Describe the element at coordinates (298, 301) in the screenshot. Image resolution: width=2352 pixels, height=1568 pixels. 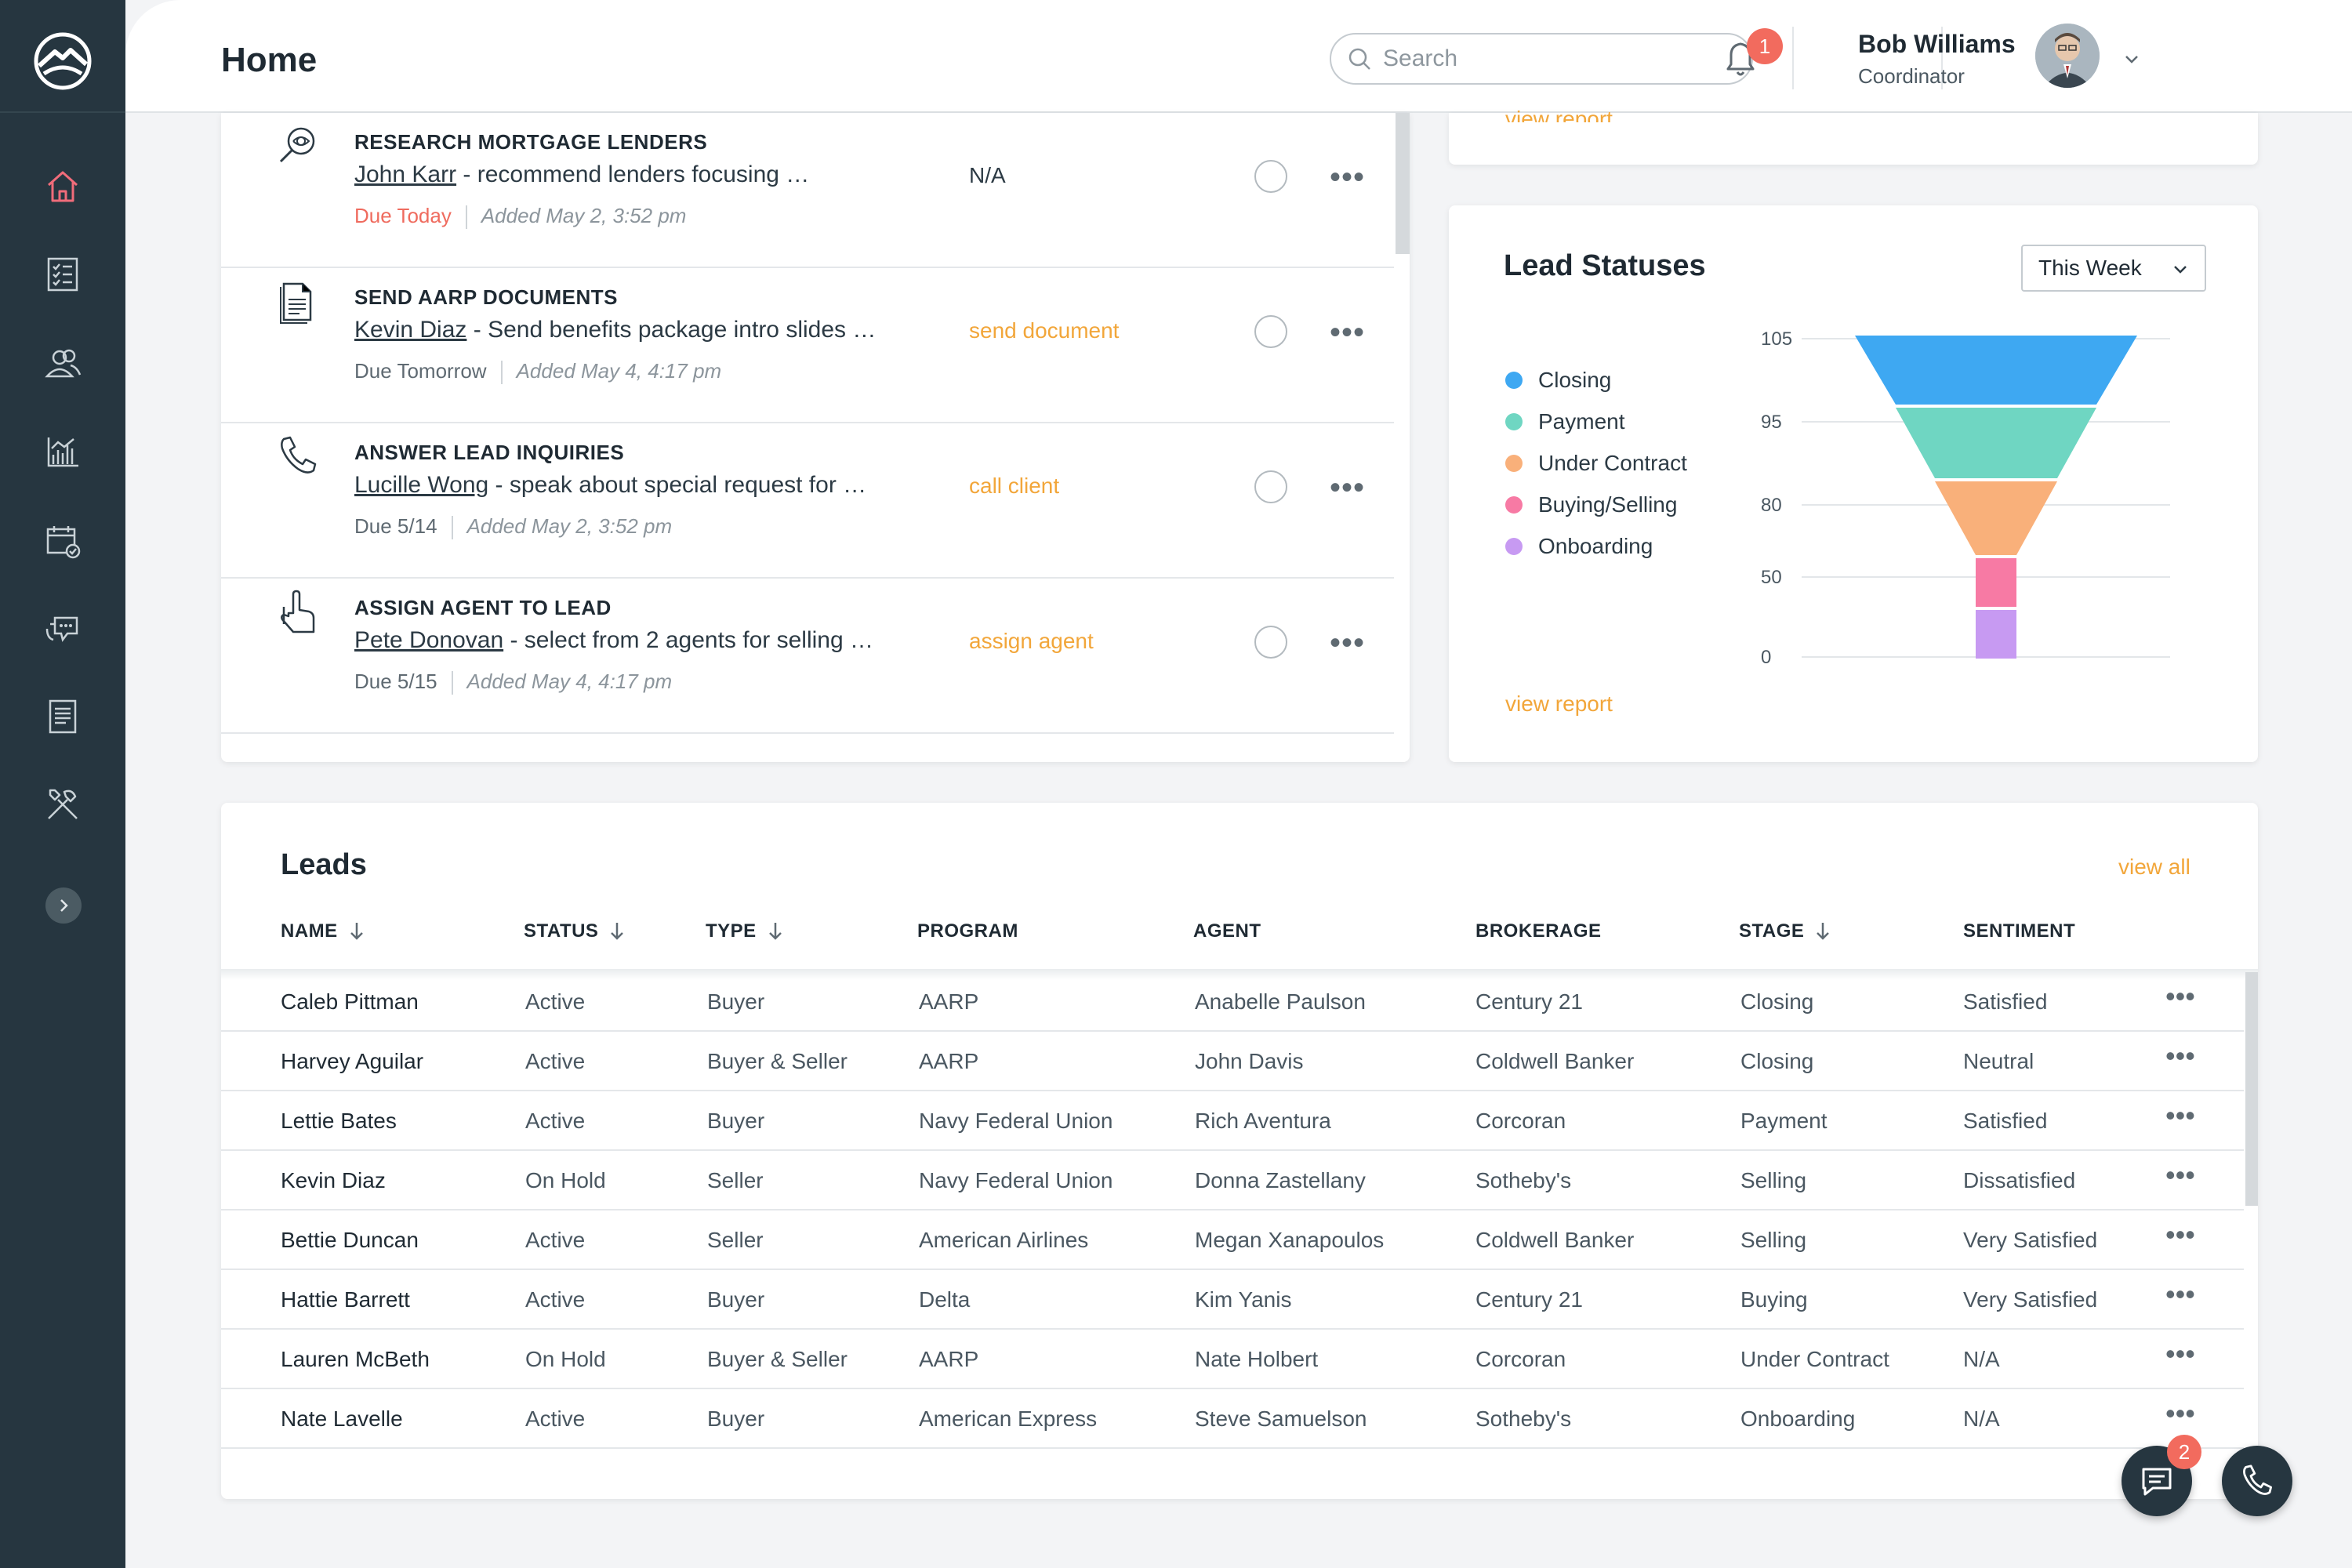
I see `document-icon` at that location.